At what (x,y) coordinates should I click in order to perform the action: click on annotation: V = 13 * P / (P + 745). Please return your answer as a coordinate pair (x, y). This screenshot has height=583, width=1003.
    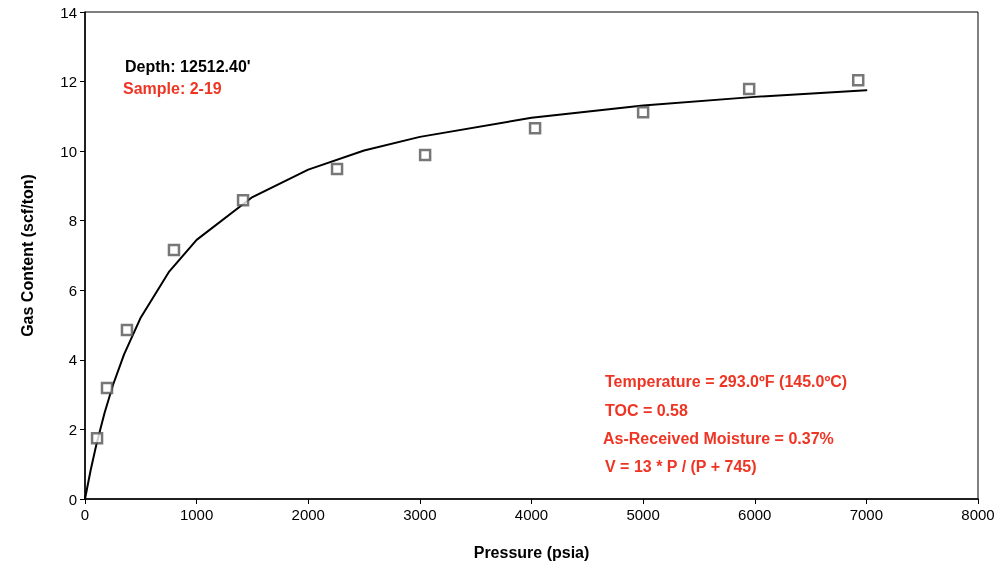
    Looking at the image, I should click on (681, 466).